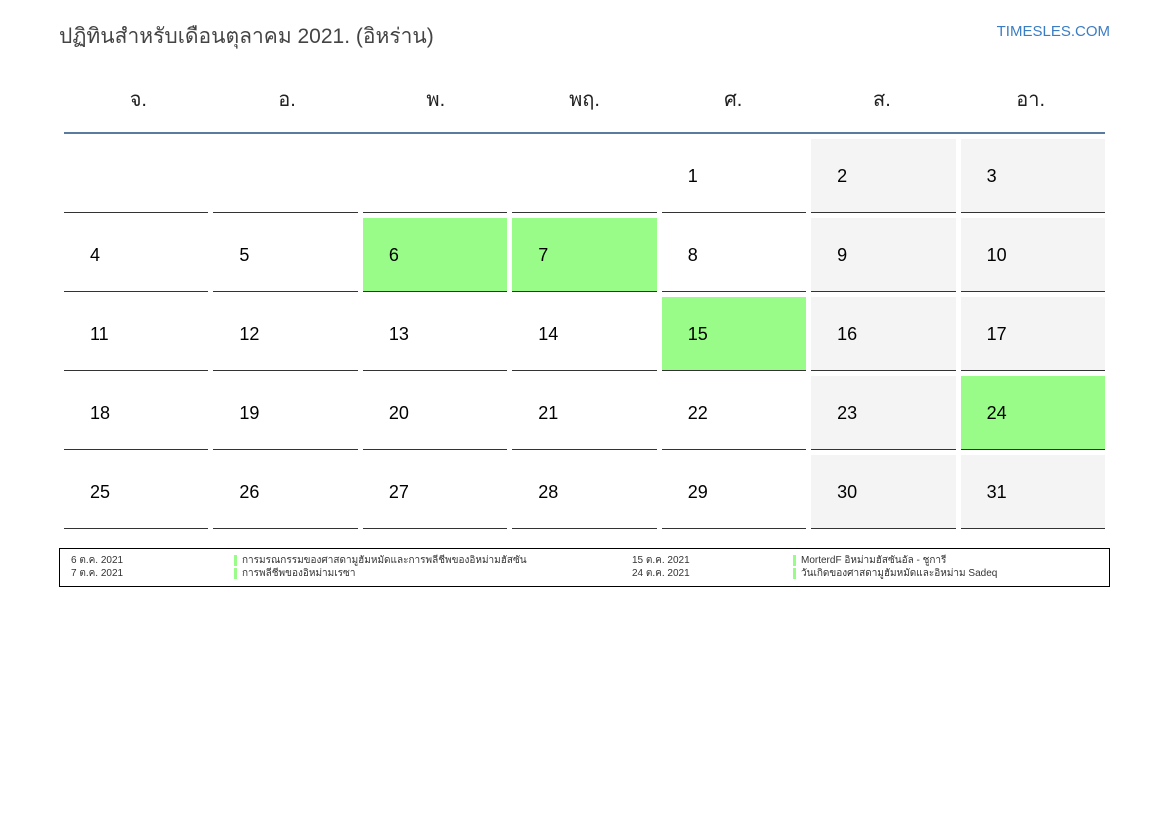  I want to click on page-title: ปฏิทินสำหรับเดือนตุลาคม 2021. (อิหร่าน), so click(246, 36).